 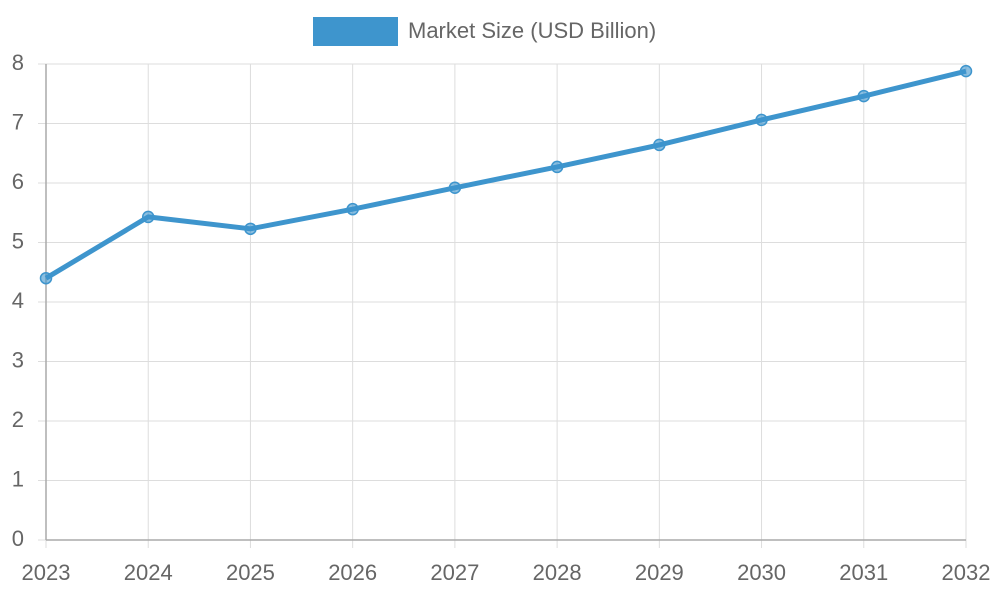 What do you see at coordinates (148, 572) in the screenshot?
I see `x-tick-label: 2024` at bounding box center [148, 572].